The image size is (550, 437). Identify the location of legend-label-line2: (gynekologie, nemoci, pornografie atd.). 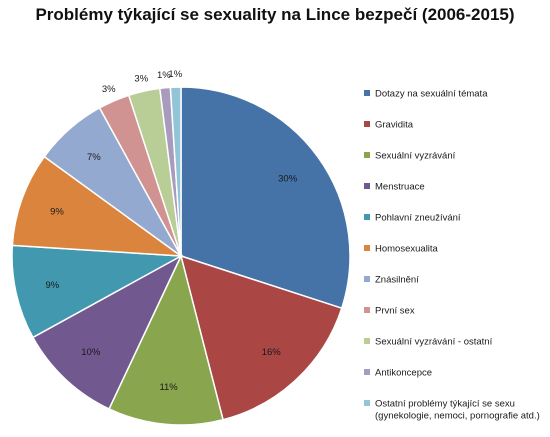
(457, 416).